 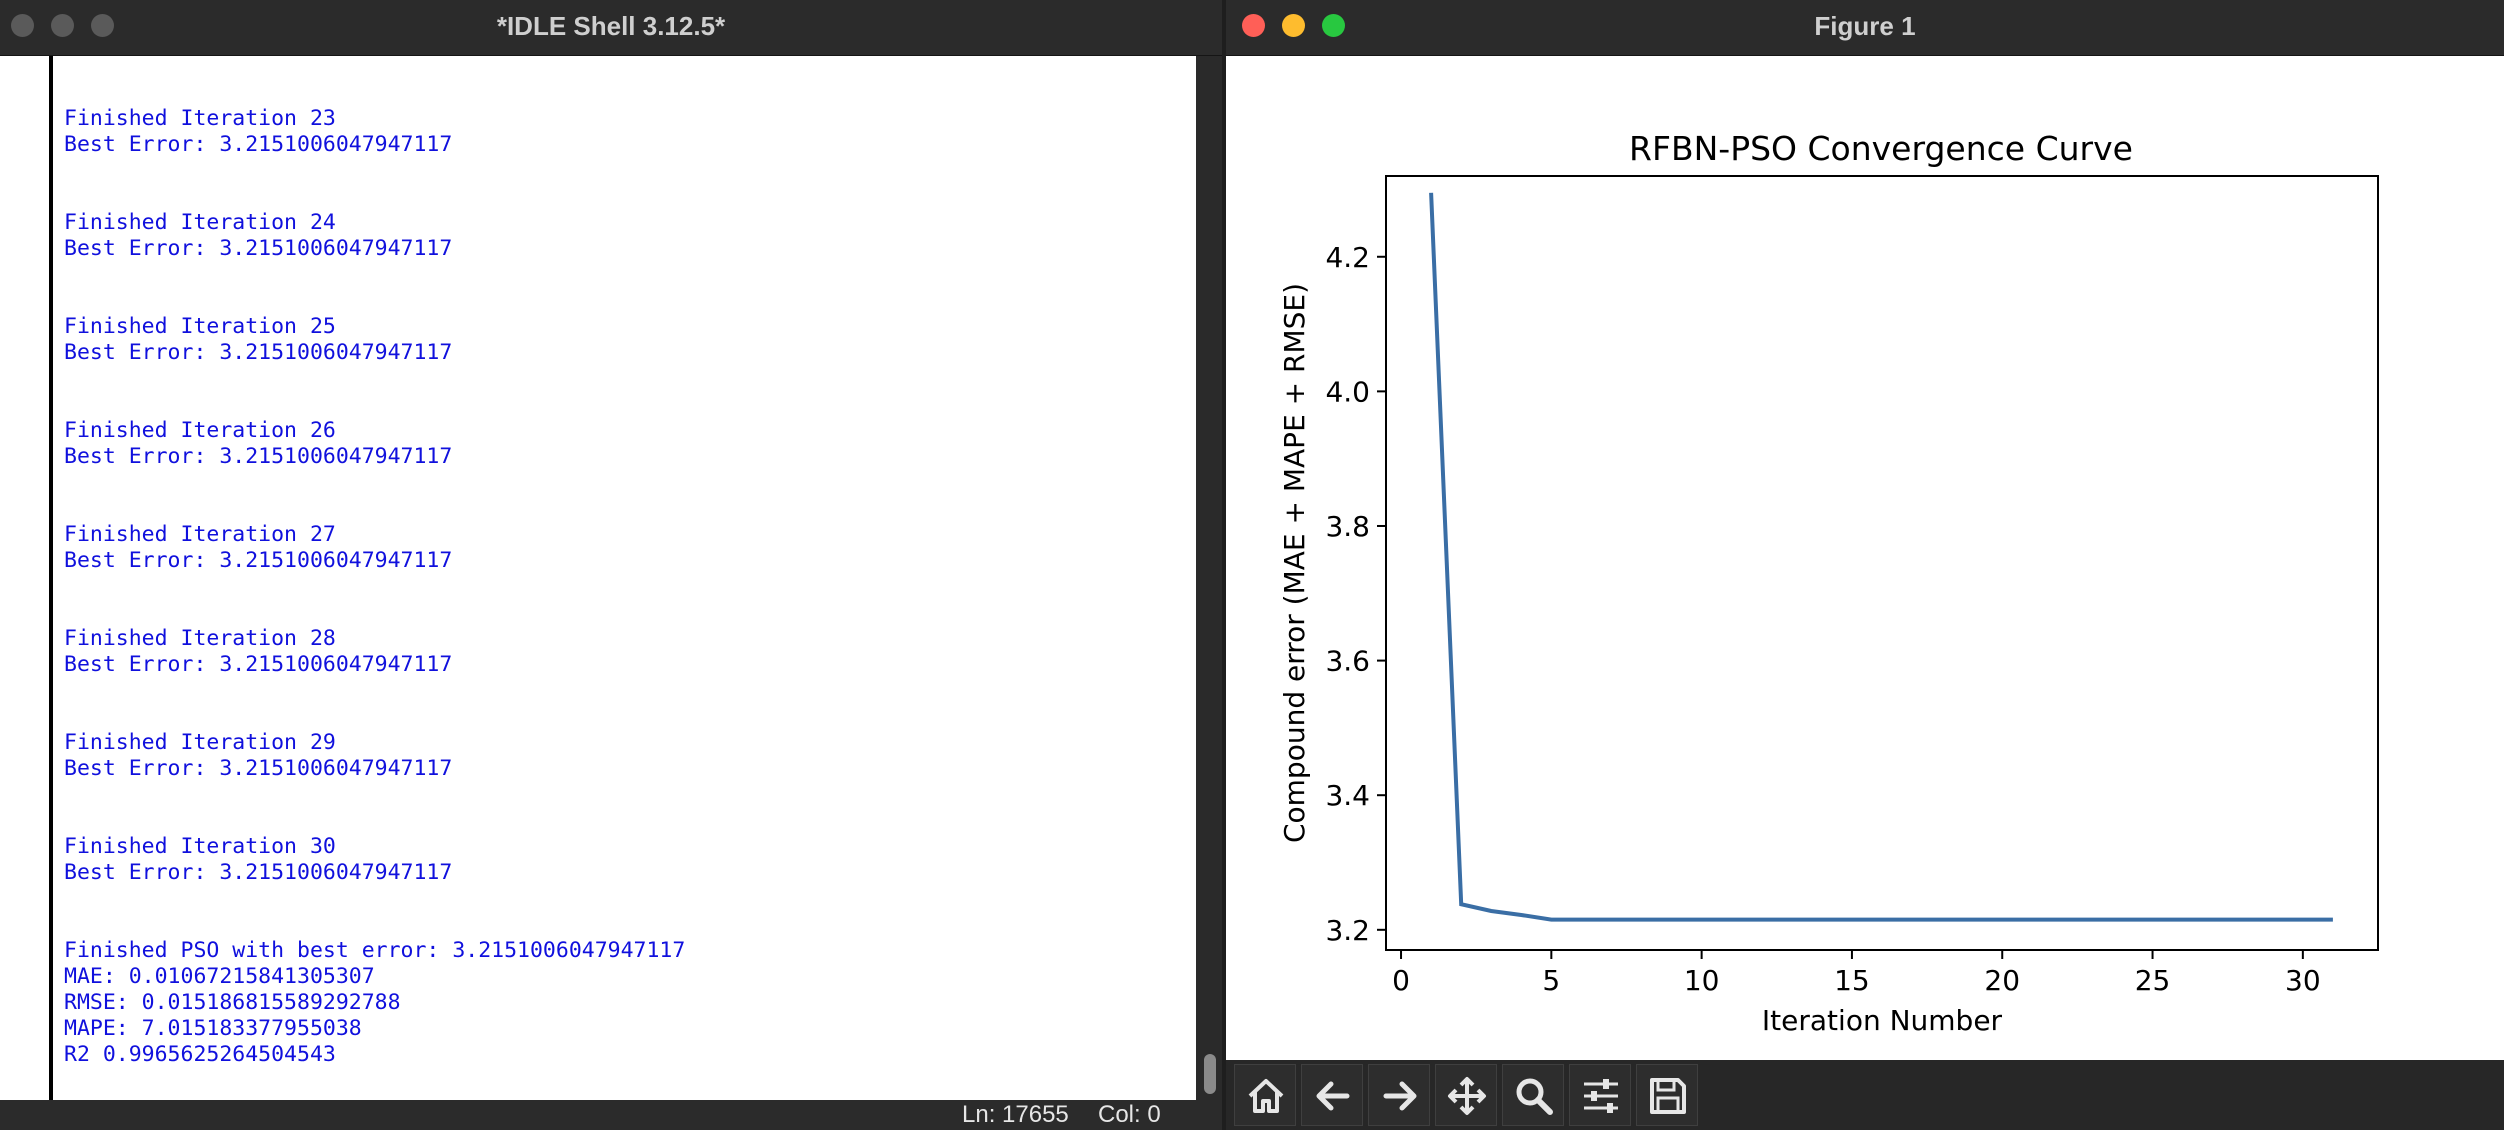 I want to click on save-icon, so click(x=1668, y=1096).